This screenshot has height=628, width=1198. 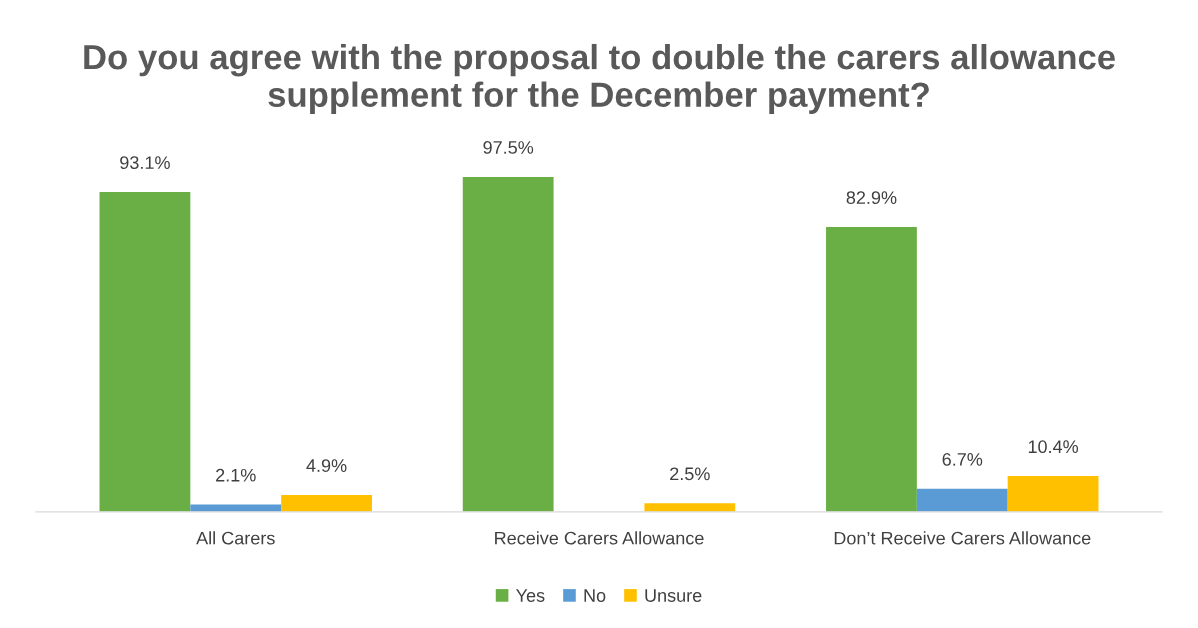 I want to click on legend-label: No, so click(x=595, y=595).